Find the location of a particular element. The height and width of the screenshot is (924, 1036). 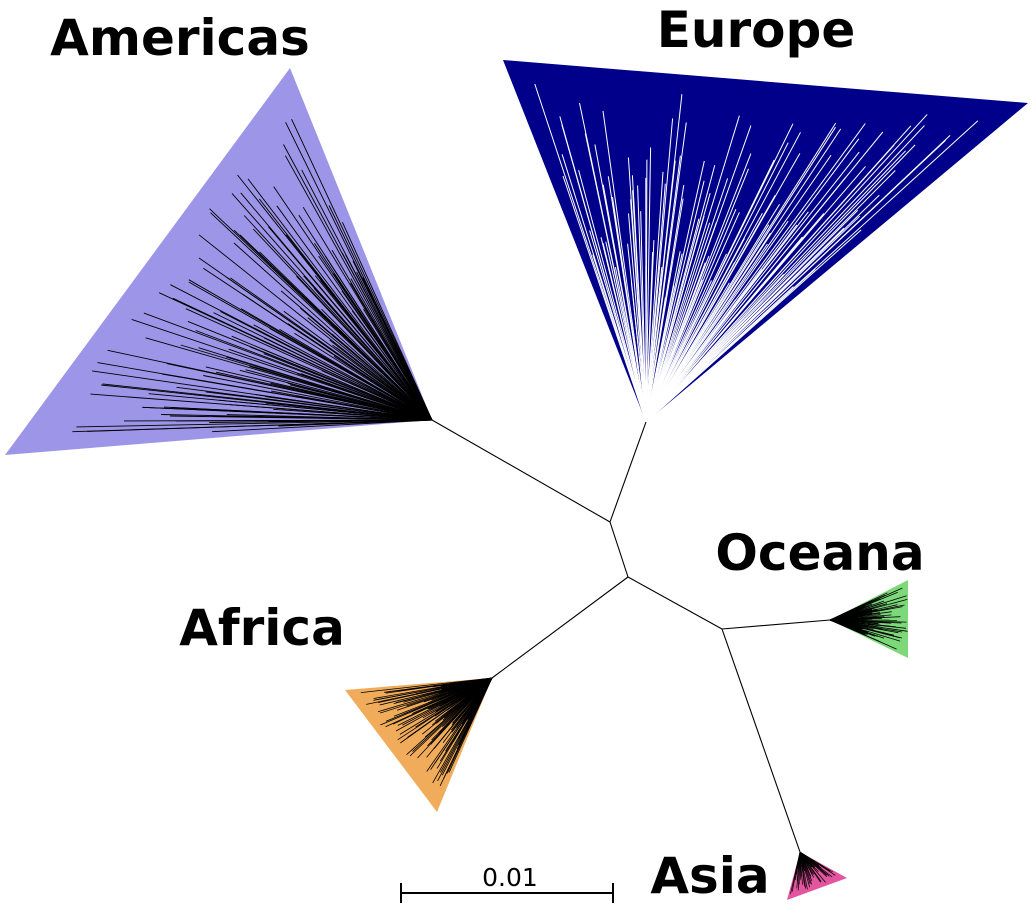

africa-leaf-branches is located at coordinates (426, 732).